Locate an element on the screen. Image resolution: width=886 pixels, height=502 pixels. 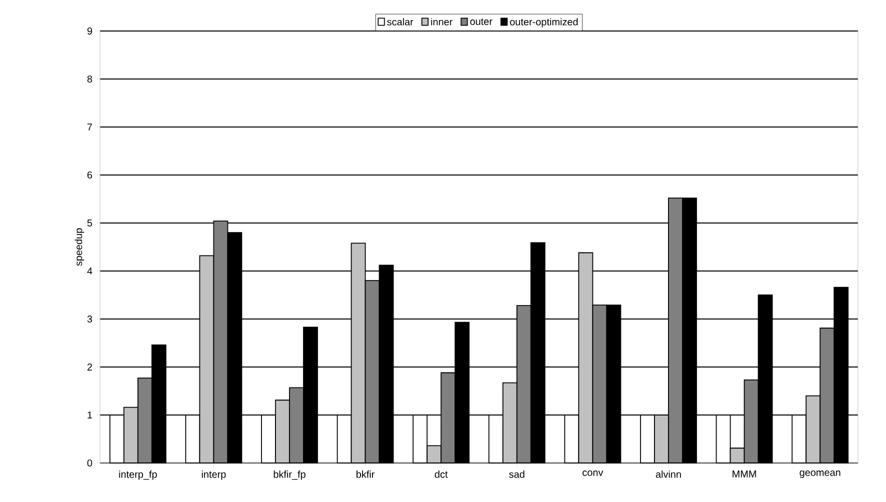
y-tick-label: 3 is located at coordinates (89, 319).